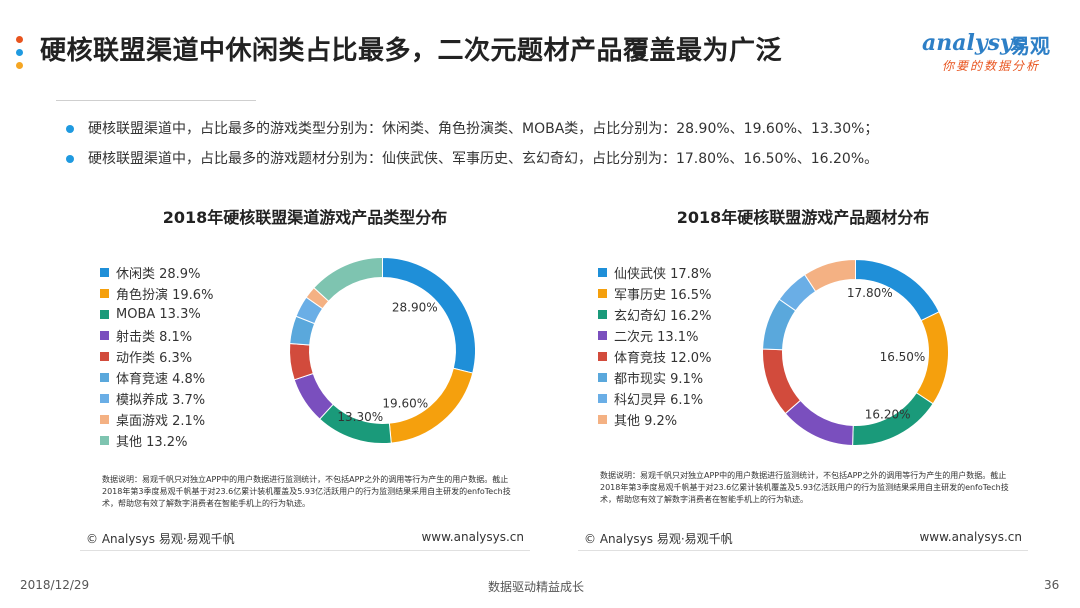 This screenshot has width=1080, height=608. What do you see at coordinates (659, 400) in the screenshot?
I see `legend-label: 科幻灵异 6.1%` at bounding box center [659, 400].